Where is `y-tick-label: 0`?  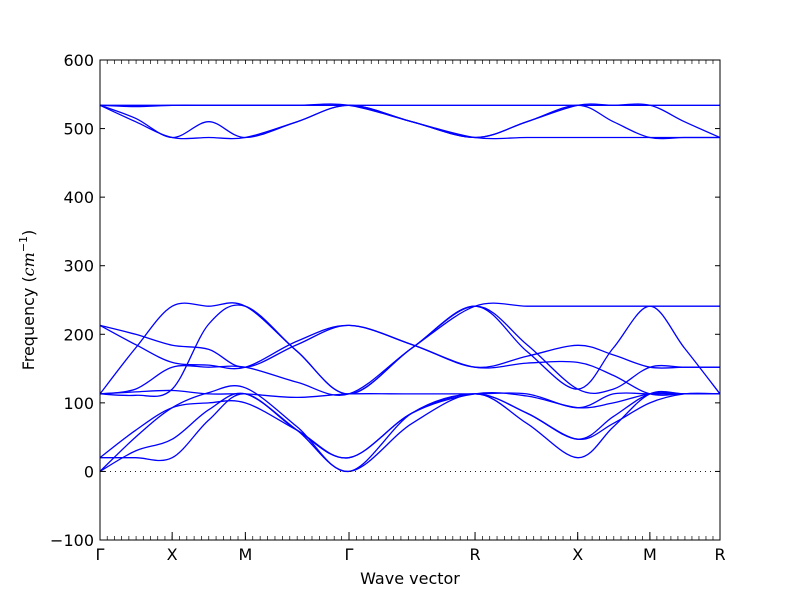
y-tick-label: 0 is located at coordinates (89, 471).